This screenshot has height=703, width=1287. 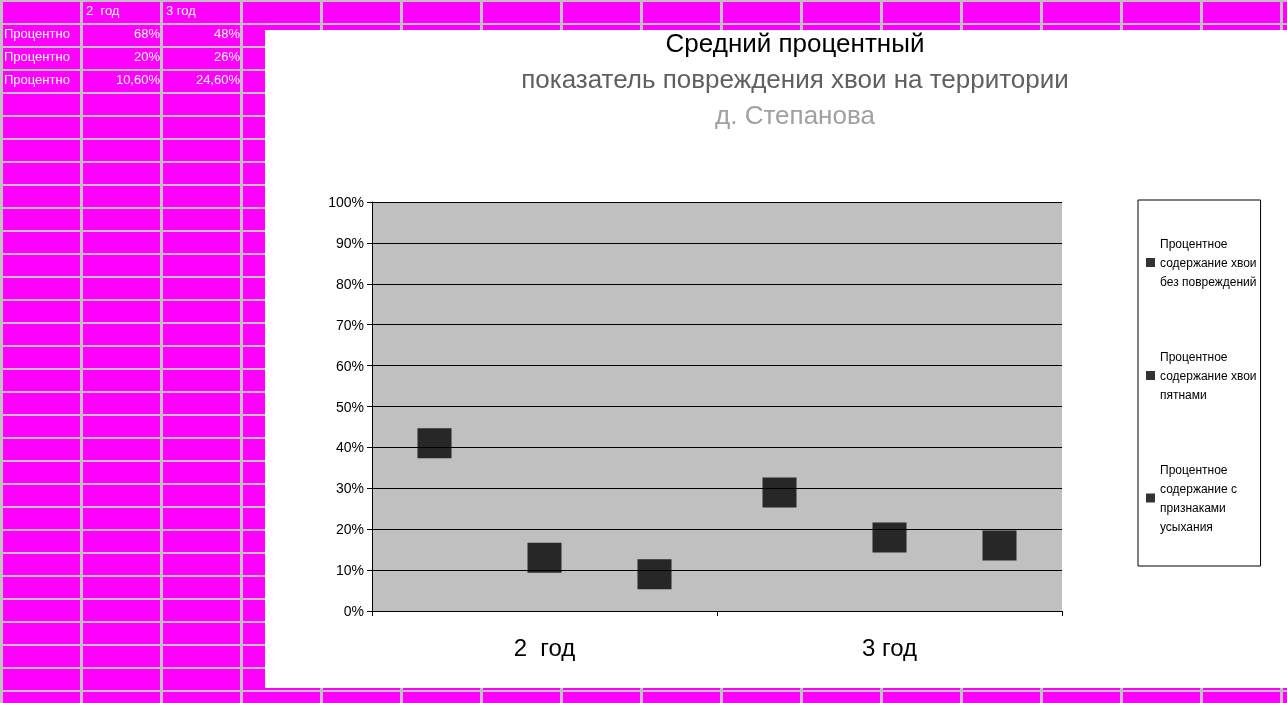 What do you see at coordinates (349, 324) in the screenshot?
I see `y-tick-label: 70%` at bounding box center [349, 324].